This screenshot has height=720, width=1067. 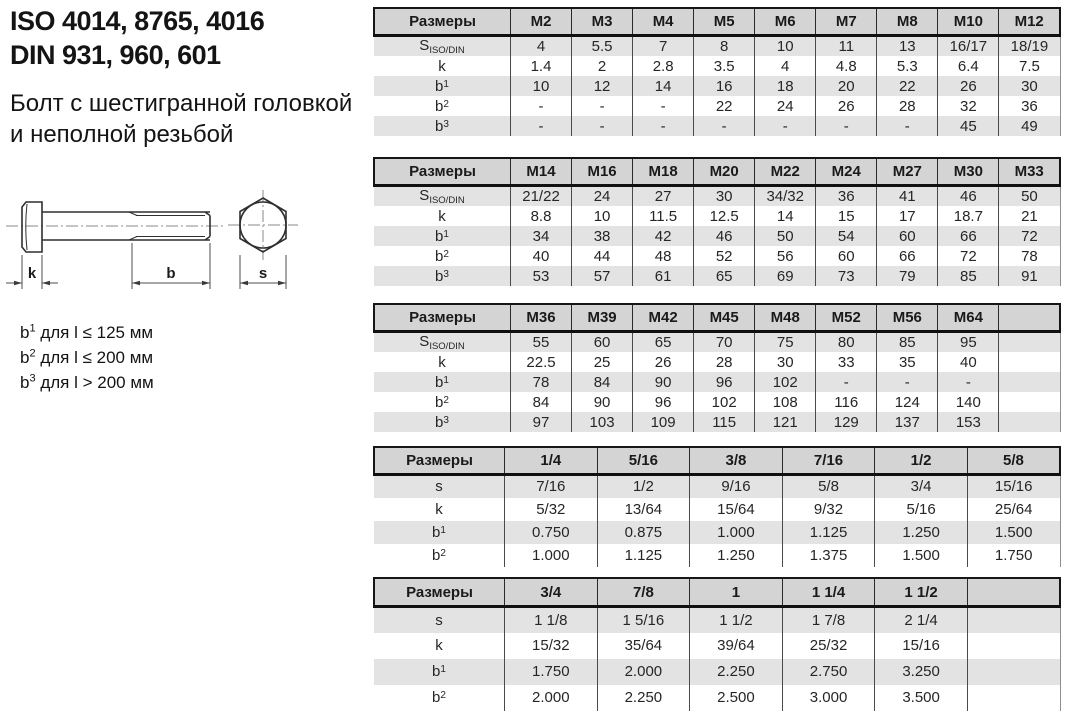 What do you see at coordinates (551, 619) in the screenshot?
I see `value-cell: 1 1/8` at bounding box center [551, 619].